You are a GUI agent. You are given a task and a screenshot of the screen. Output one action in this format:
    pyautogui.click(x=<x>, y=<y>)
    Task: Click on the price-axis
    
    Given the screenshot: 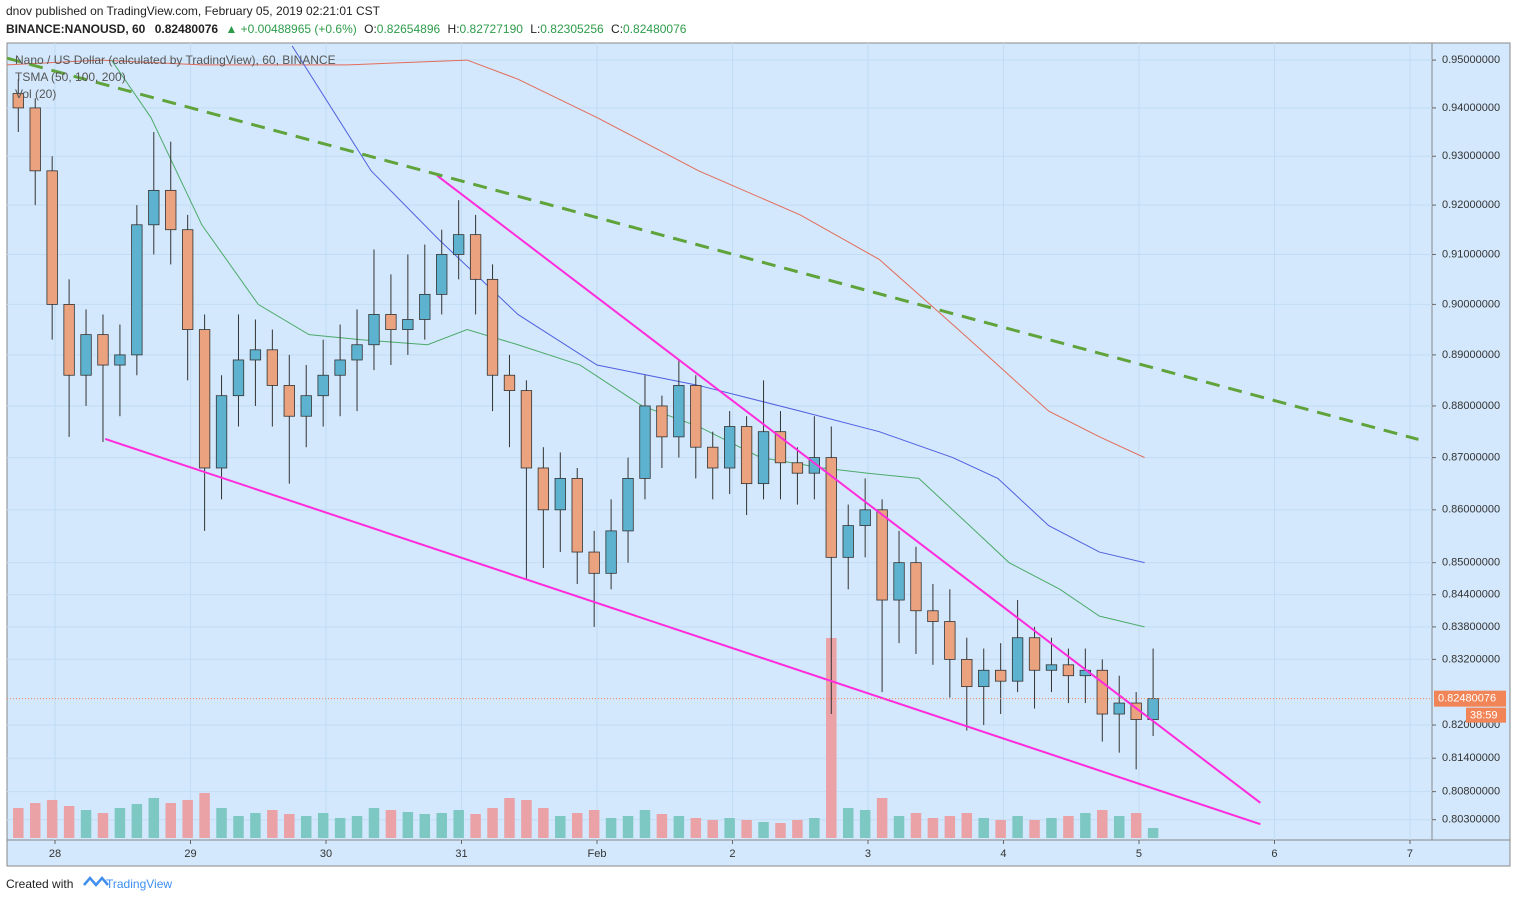 What is the action you would take?
    pyautogui.click(x=1471, y=441)
    